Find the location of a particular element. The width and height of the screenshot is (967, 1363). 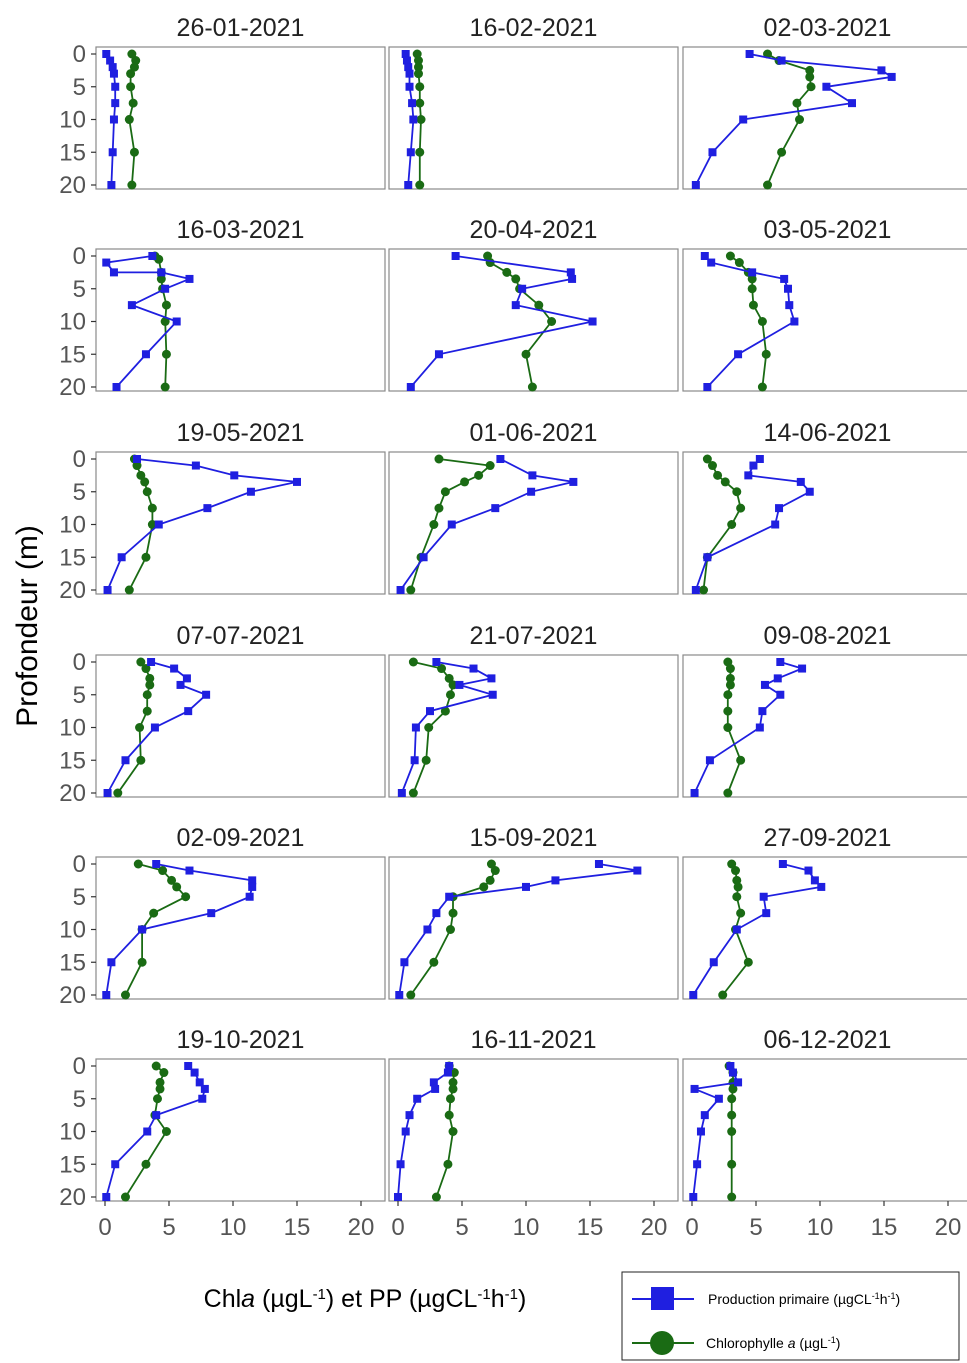

panel-title: 02-03-2021 is located at coordinates (828, 28).